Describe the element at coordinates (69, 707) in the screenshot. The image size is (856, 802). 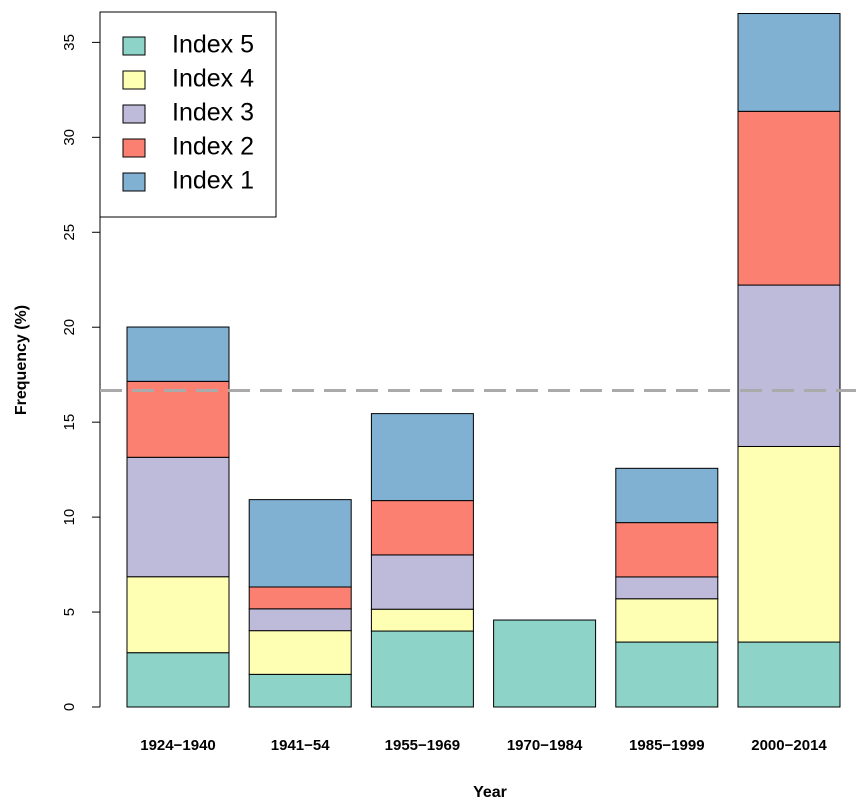
I see `y-tick-label: 0` at that location.